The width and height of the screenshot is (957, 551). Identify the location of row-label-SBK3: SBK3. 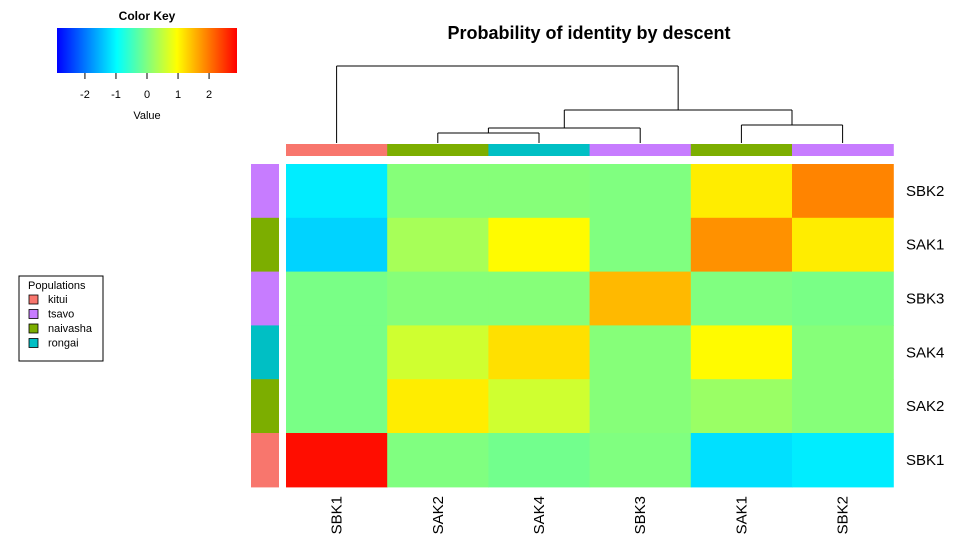
(925, 299).